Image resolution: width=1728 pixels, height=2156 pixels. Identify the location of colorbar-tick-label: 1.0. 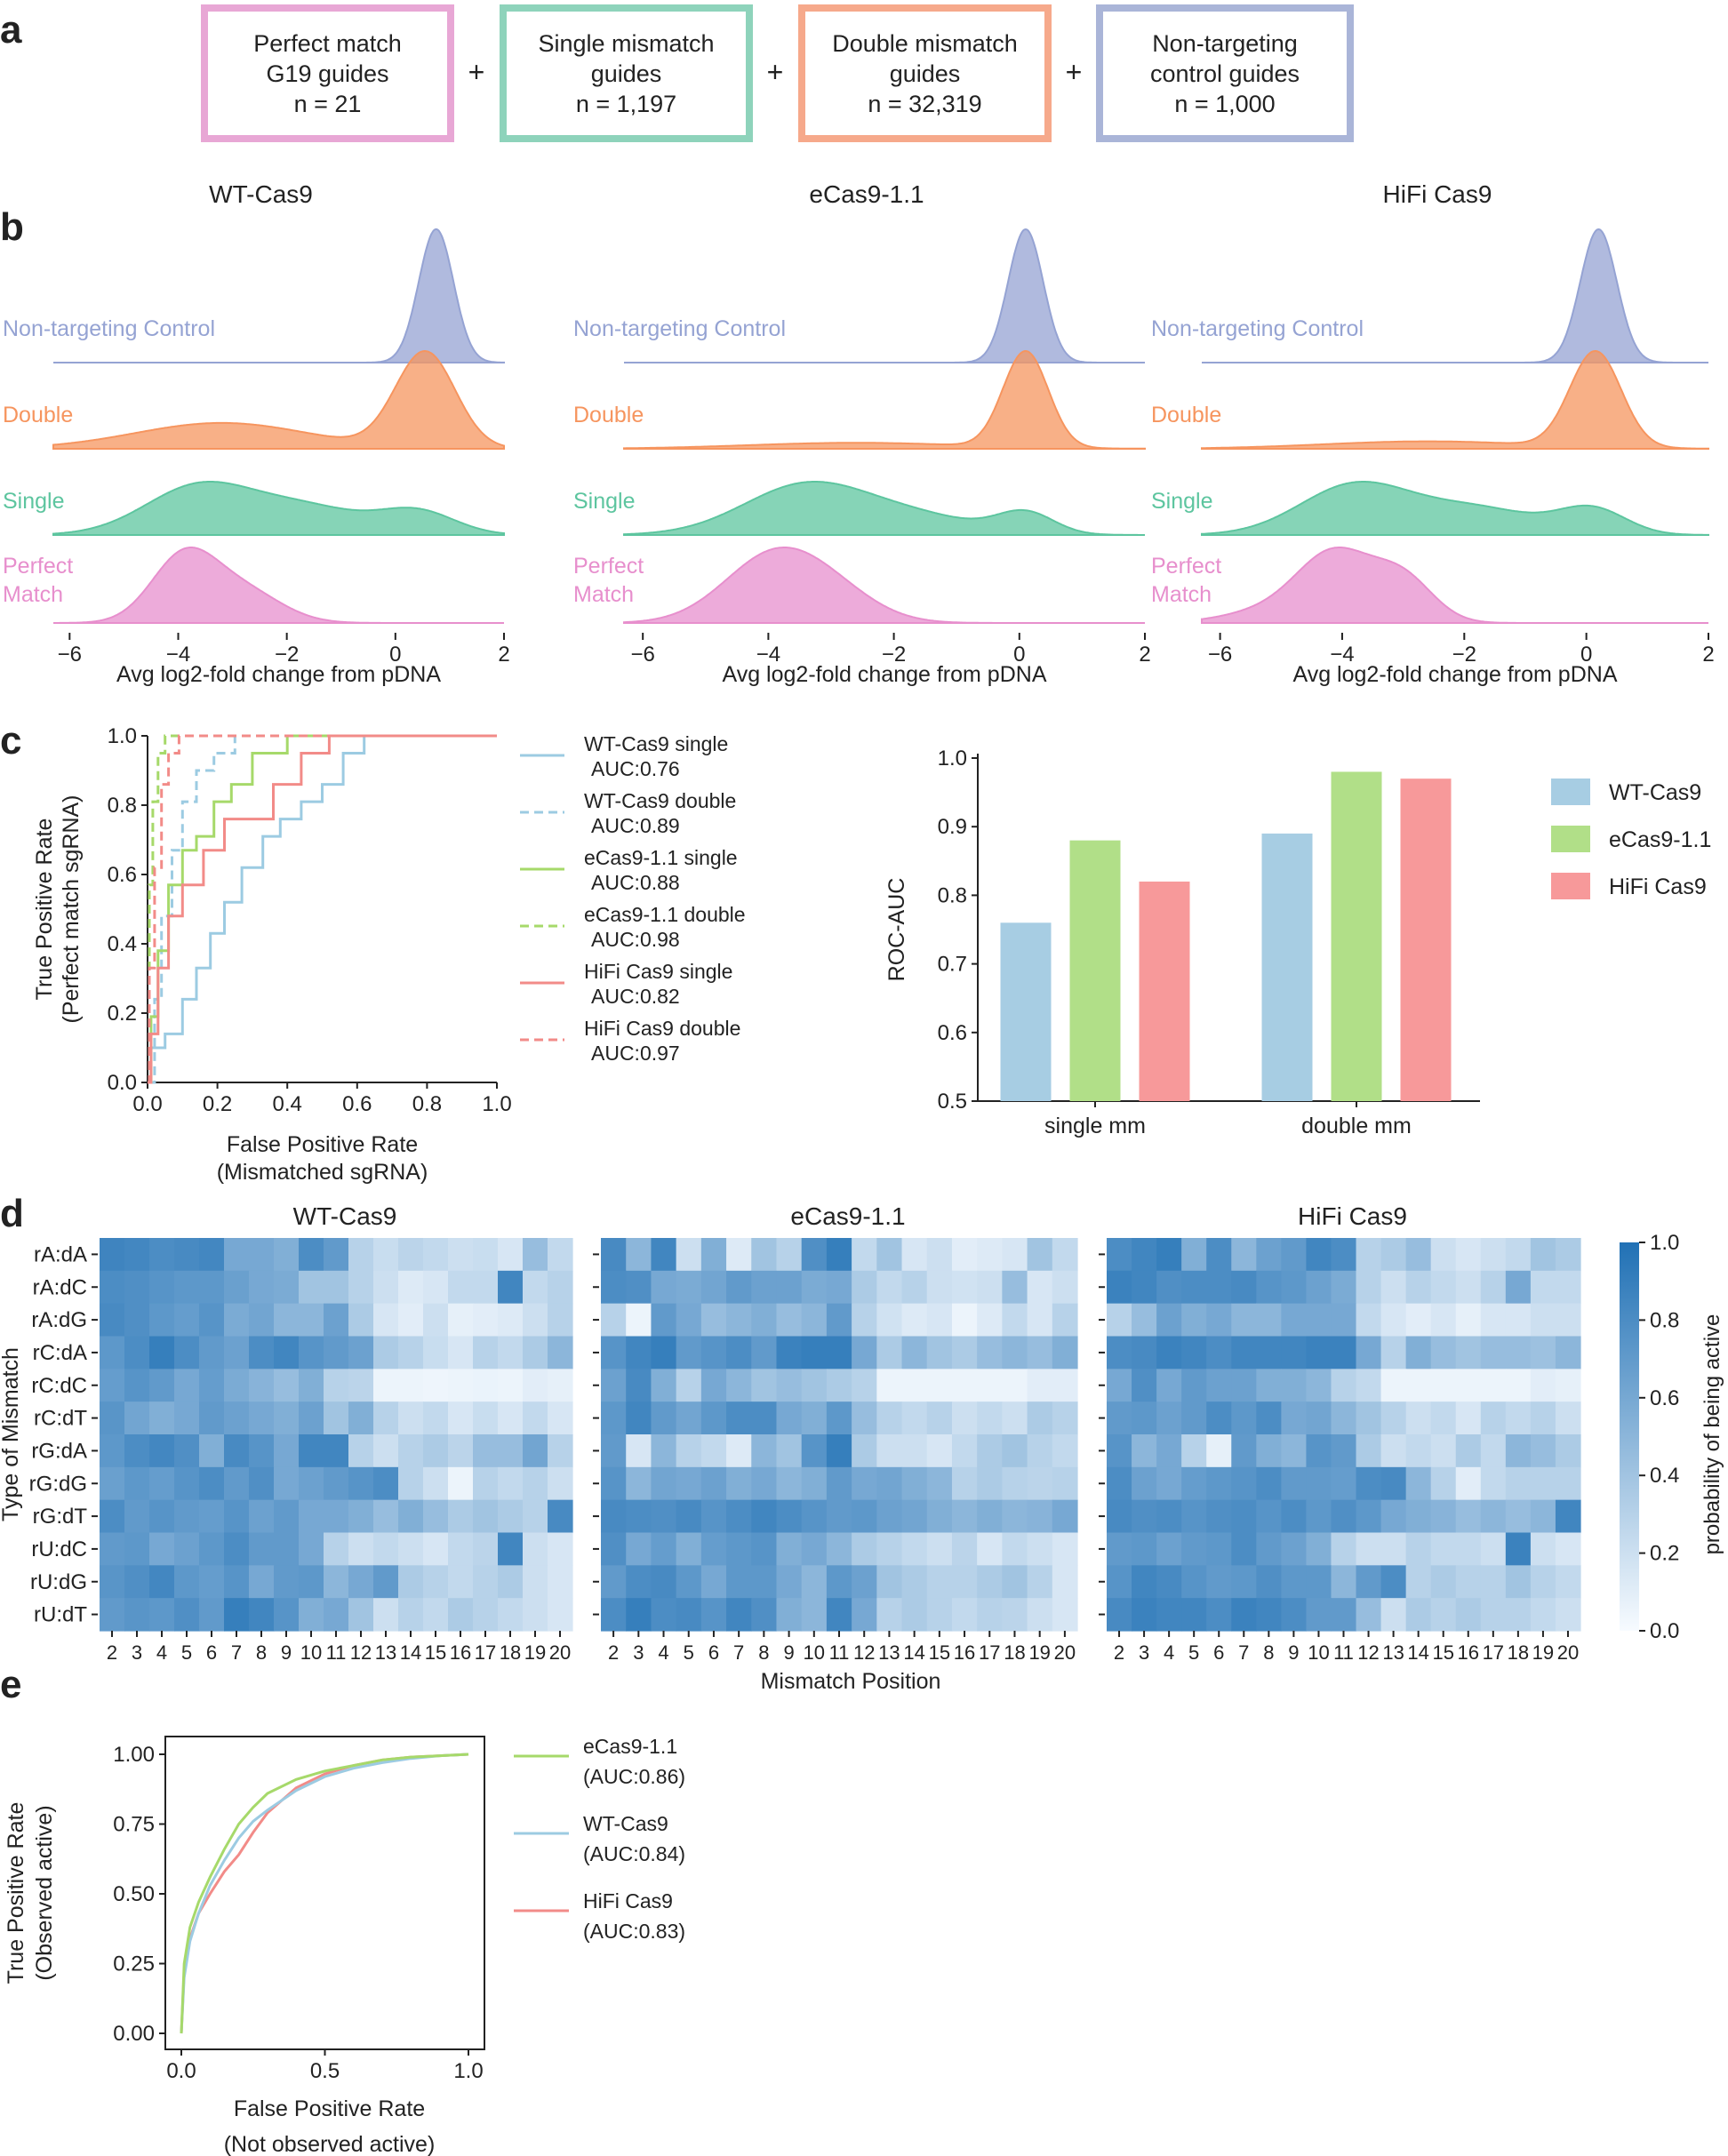
(1664, 1243).